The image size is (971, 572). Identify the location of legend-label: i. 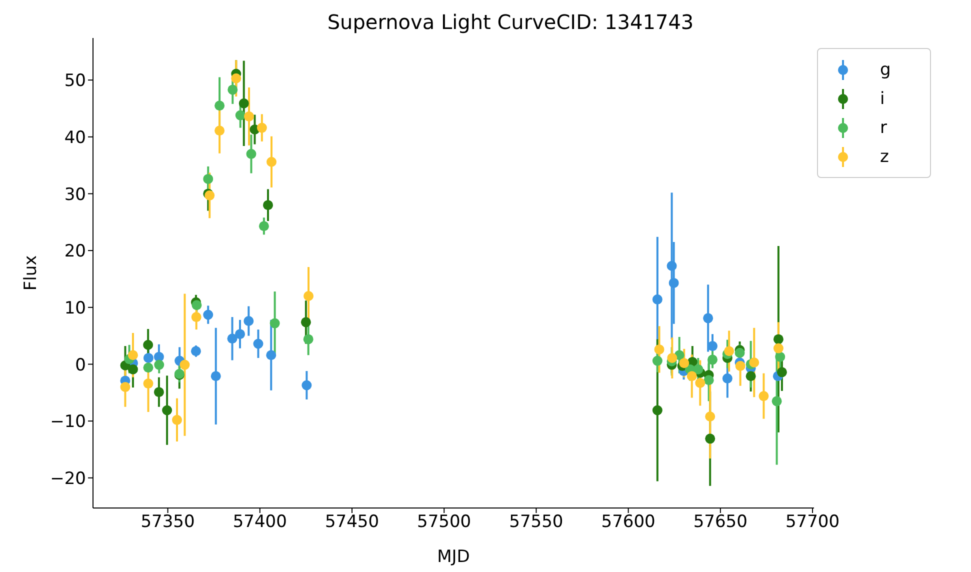
(883, 98).